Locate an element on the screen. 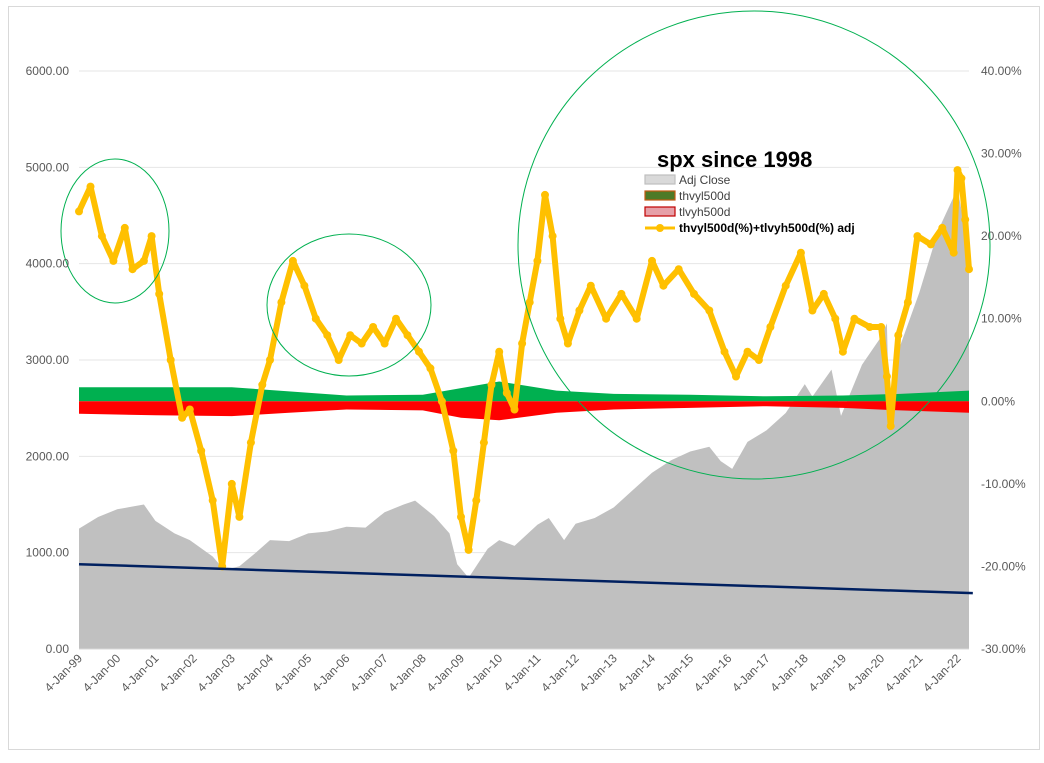  x-tick-label: 4-Jan-10 is located at coordinates (484, 673).